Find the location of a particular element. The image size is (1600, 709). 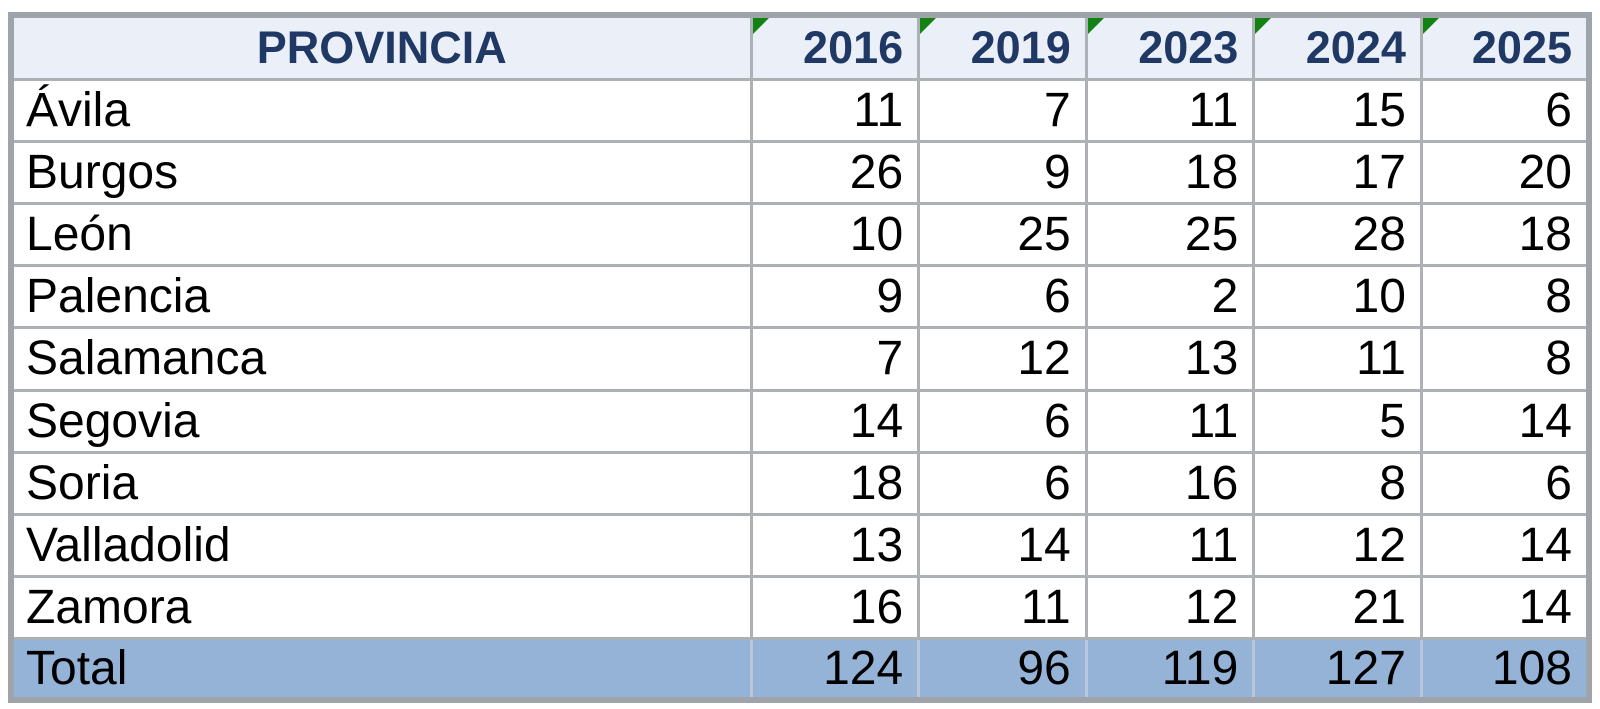

table-row: Valladolid 13 14 11 12 14 is located at coordinates (800, 545).